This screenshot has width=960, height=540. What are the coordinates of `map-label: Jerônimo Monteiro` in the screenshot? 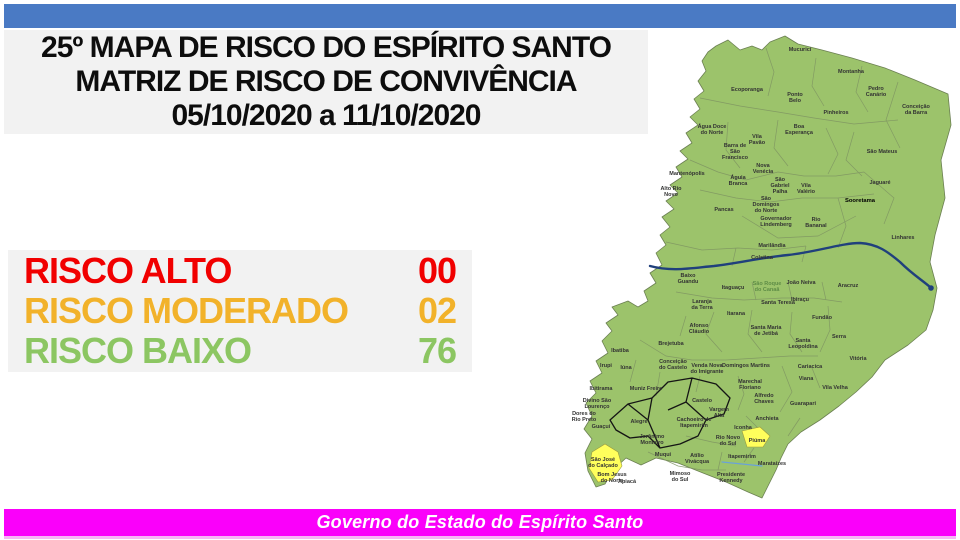 It's located at (652, 439).